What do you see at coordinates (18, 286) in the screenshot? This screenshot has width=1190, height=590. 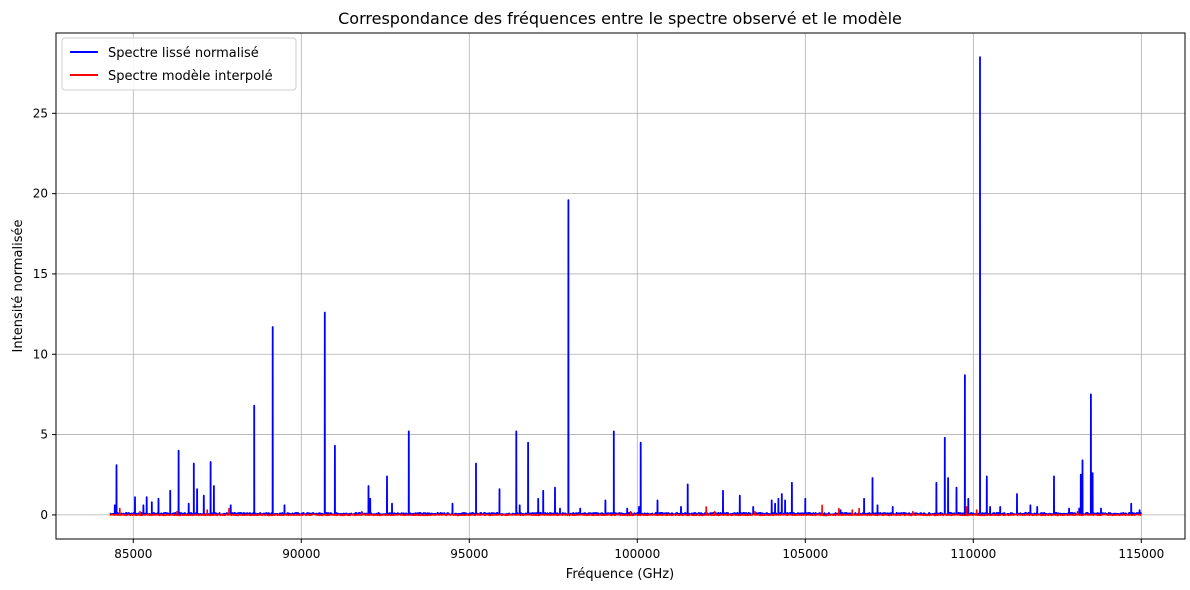 I see `y-axis-label: Intensité normalisée` at bounding box center [18, 286].